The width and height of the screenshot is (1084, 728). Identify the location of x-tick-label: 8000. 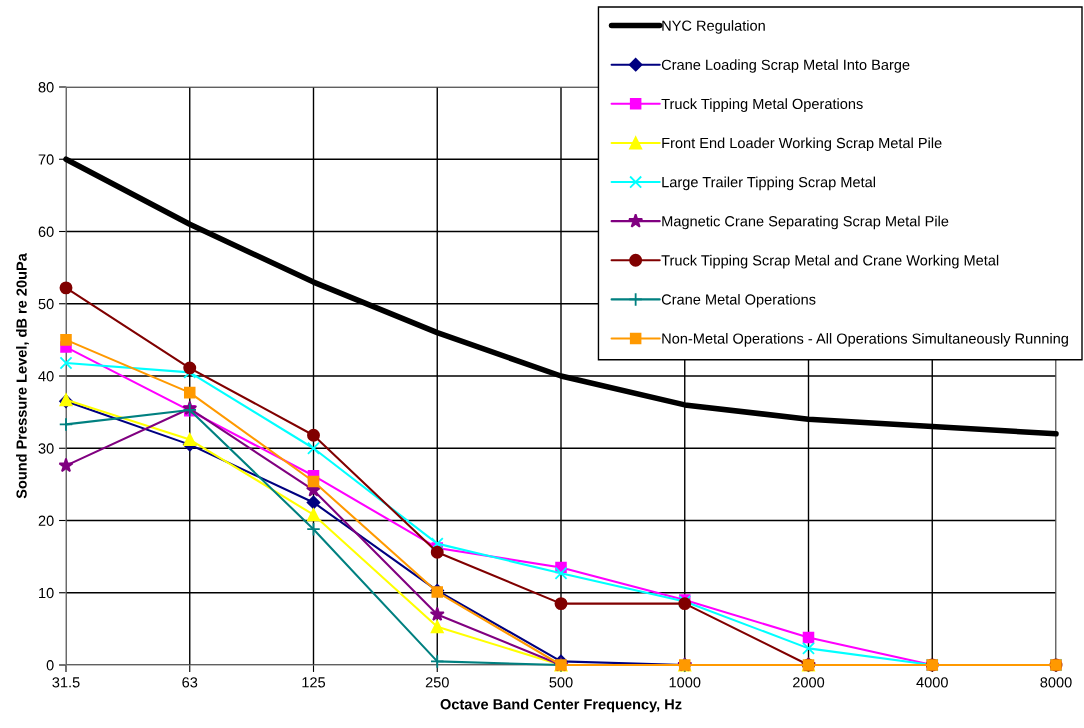
(1056, 682).